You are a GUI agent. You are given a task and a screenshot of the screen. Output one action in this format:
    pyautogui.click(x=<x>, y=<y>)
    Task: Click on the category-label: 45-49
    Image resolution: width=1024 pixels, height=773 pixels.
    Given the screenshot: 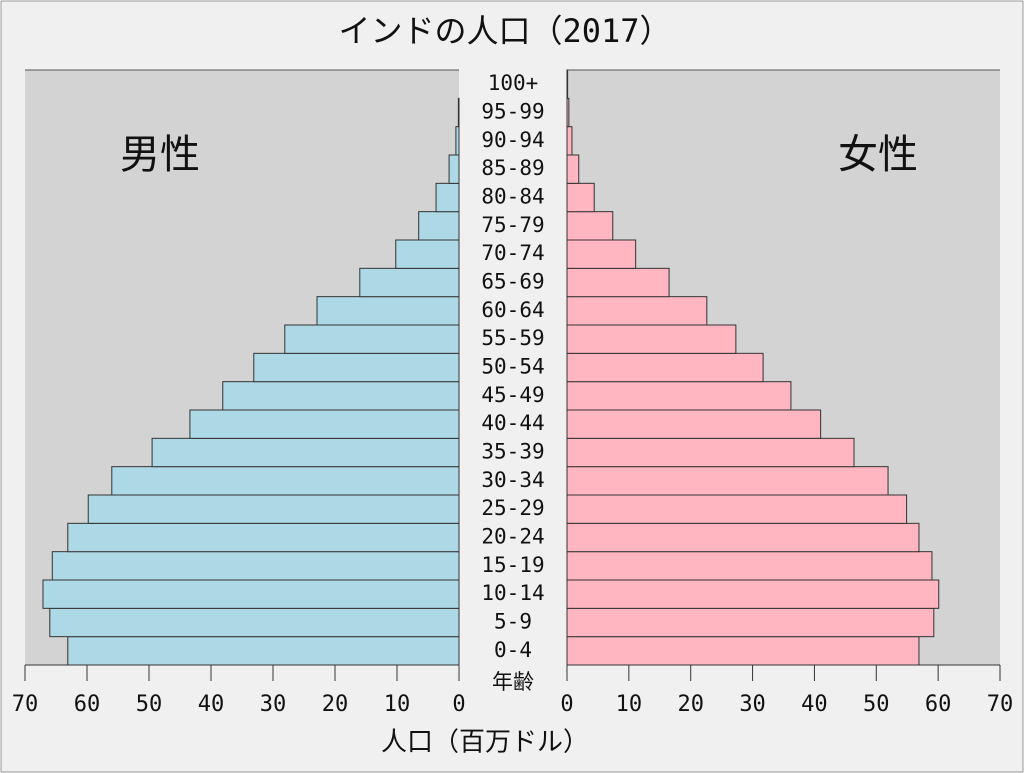 What is the action you would take?
    pyautogui.click(x=512, y=395)
    